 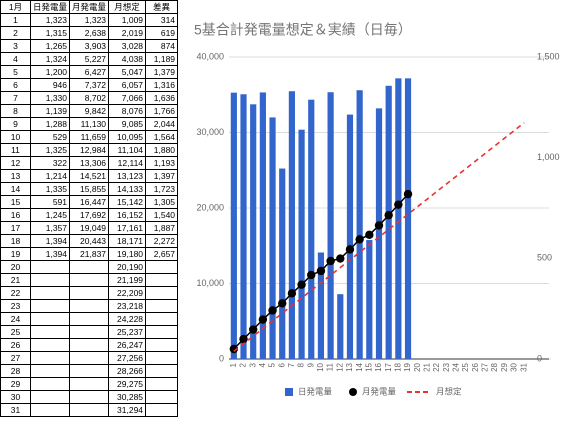 What do you see at coordinates (162, 124) in the screenshot?
I see `table-cell: 2,044` at bounding box center [162, 124].